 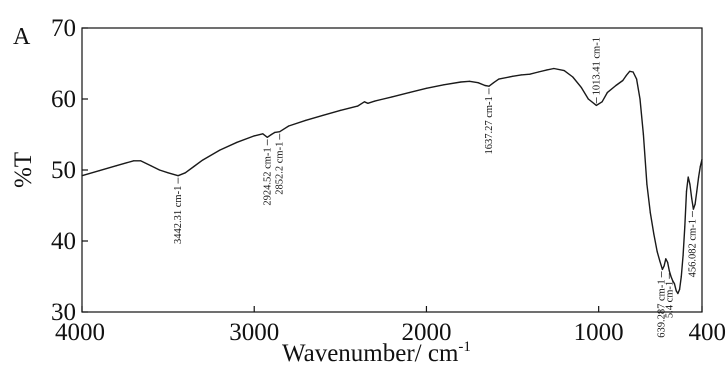 What do you see at coordinates (596, 66) in the screenshot?
I see `peak-label: 1013.41 cm-1` at bounding box center [596, 66].